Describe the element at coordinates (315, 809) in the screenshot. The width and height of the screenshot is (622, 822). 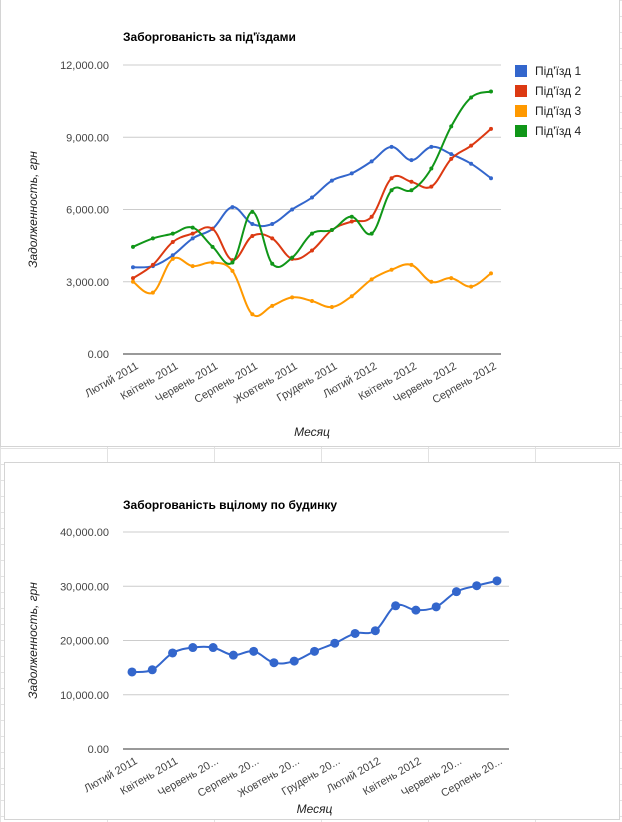
I see `c2-xlabel: Месяц` at that location.